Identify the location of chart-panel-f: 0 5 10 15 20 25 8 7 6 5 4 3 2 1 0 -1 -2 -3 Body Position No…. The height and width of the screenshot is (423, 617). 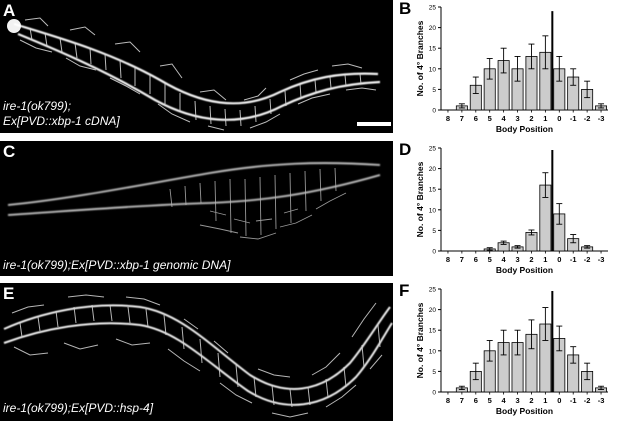
(506, 352).